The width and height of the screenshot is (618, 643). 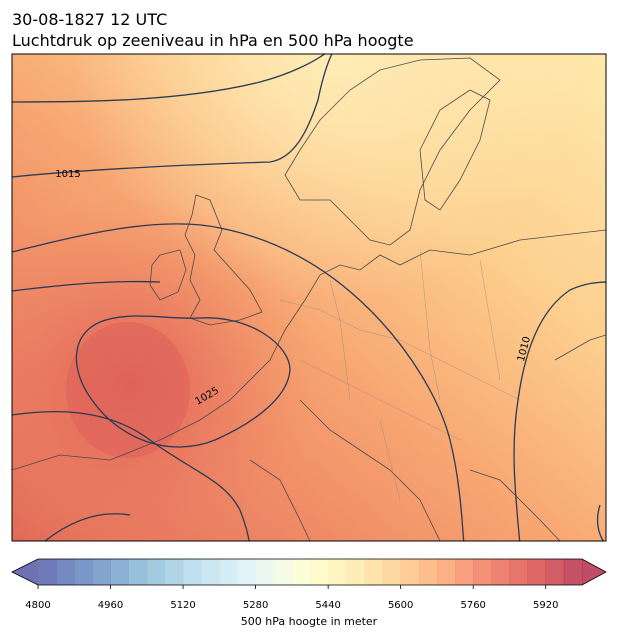 What do you see at coordinates (594, 572) in the screenshot?
I see `colorbar-extend-high` at bounding box center [594, 572].